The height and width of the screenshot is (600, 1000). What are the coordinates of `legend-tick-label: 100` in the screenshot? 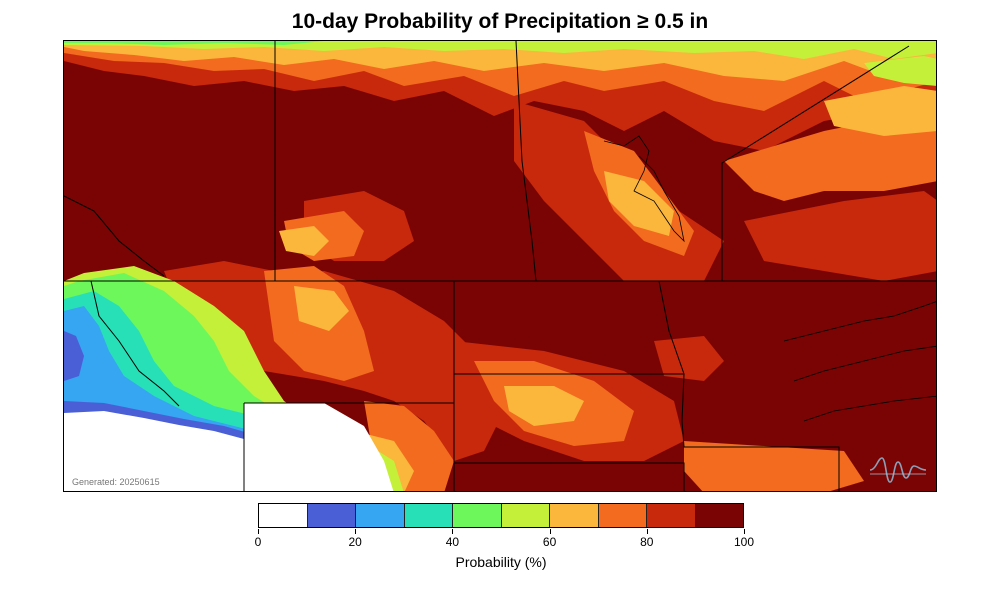 It's located at (744, 542).